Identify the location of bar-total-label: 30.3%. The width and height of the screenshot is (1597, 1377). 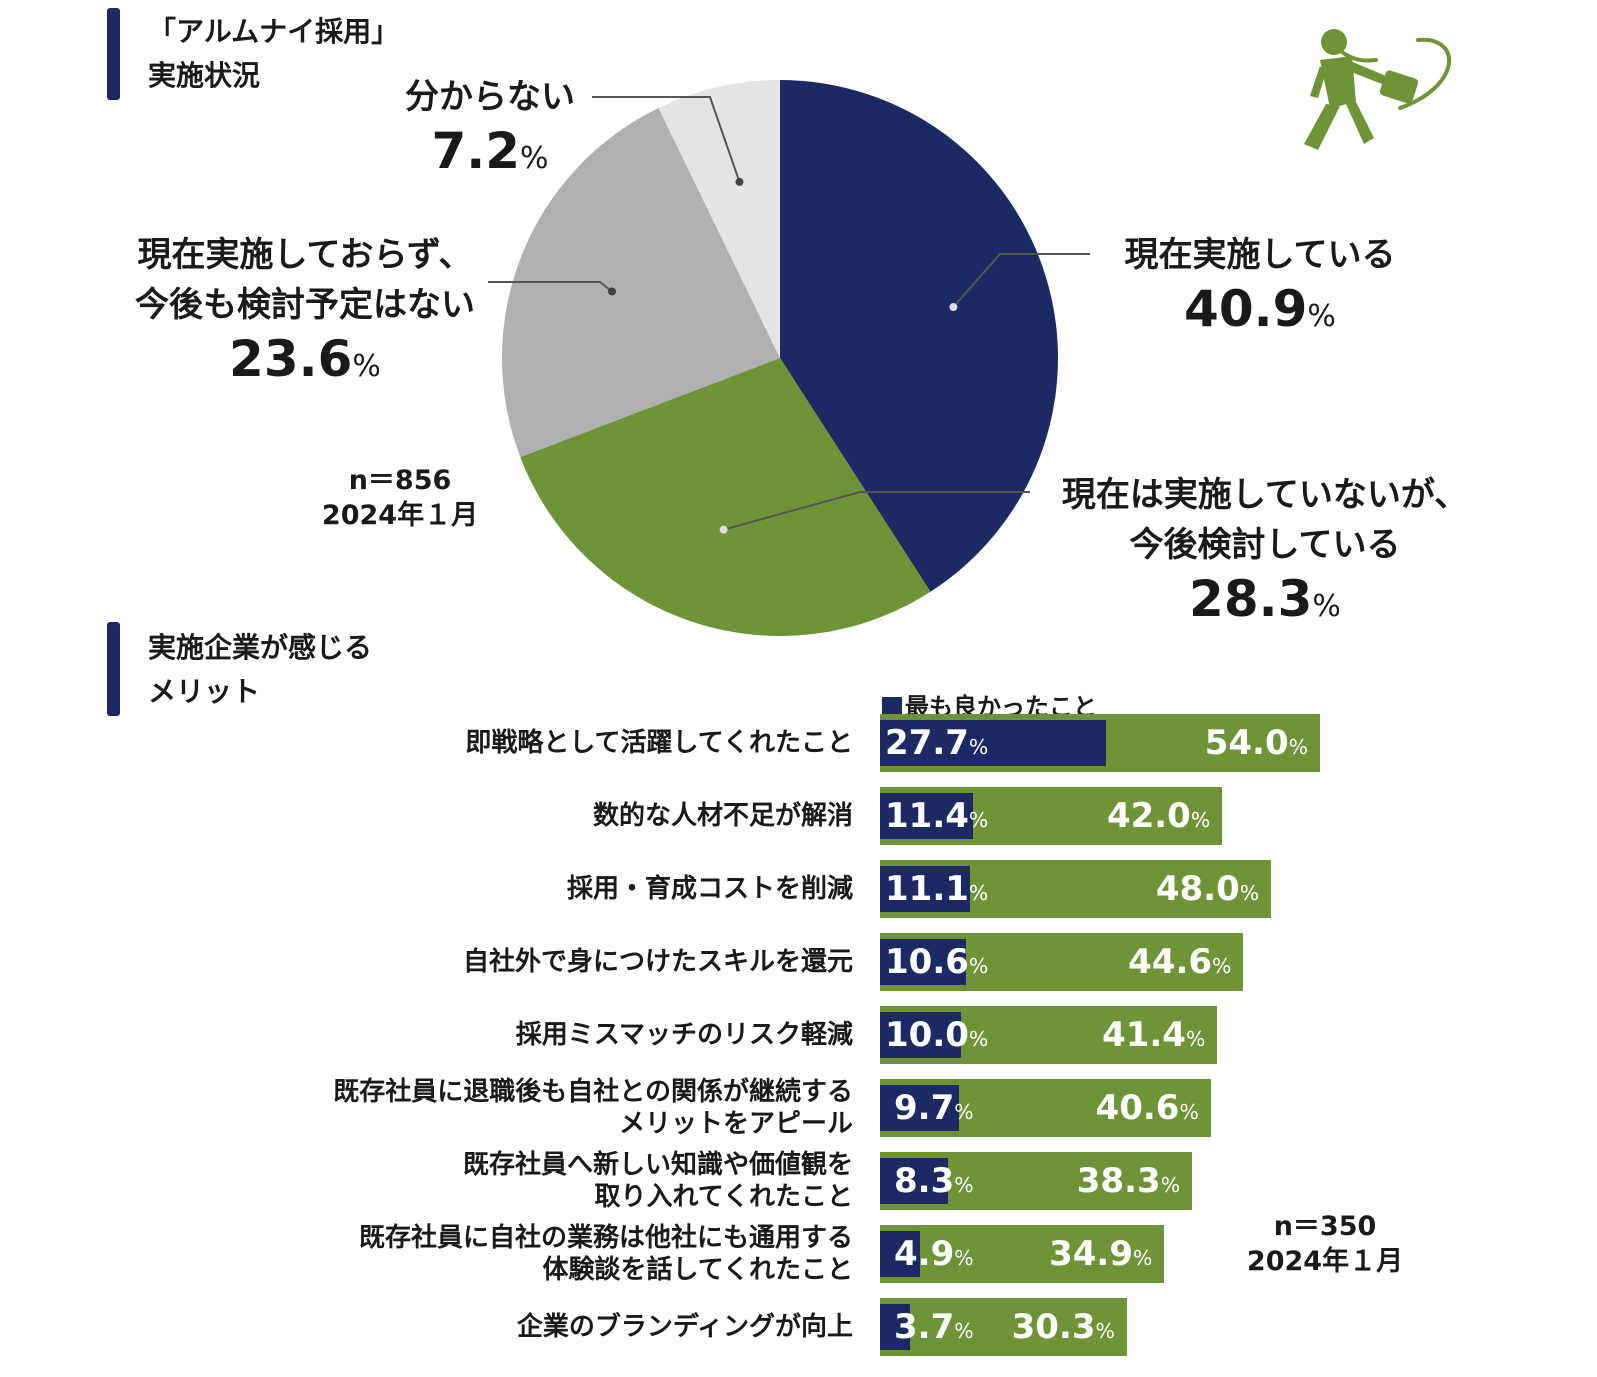
(1063, 1327).